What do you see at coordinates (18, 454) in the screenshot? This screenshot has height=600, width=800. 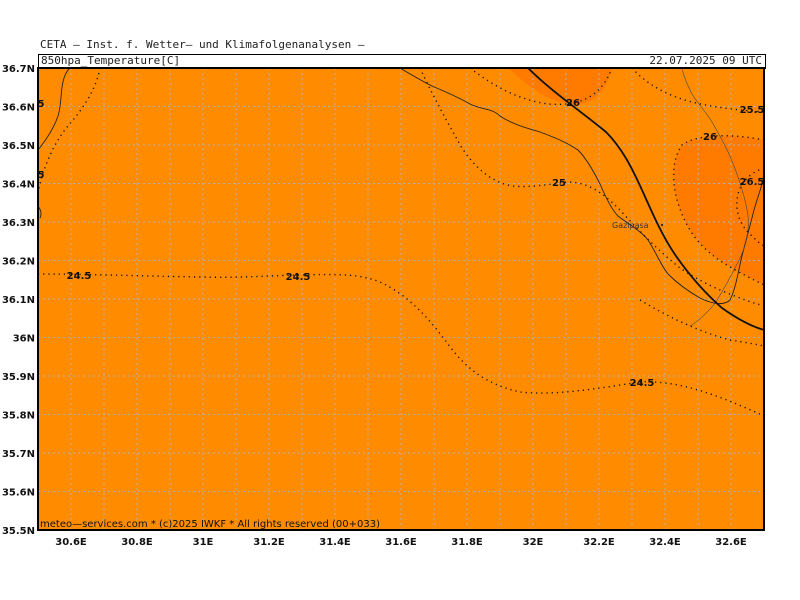 I see `y-axis-label: 35.7N` at bounding box center [18, 454].